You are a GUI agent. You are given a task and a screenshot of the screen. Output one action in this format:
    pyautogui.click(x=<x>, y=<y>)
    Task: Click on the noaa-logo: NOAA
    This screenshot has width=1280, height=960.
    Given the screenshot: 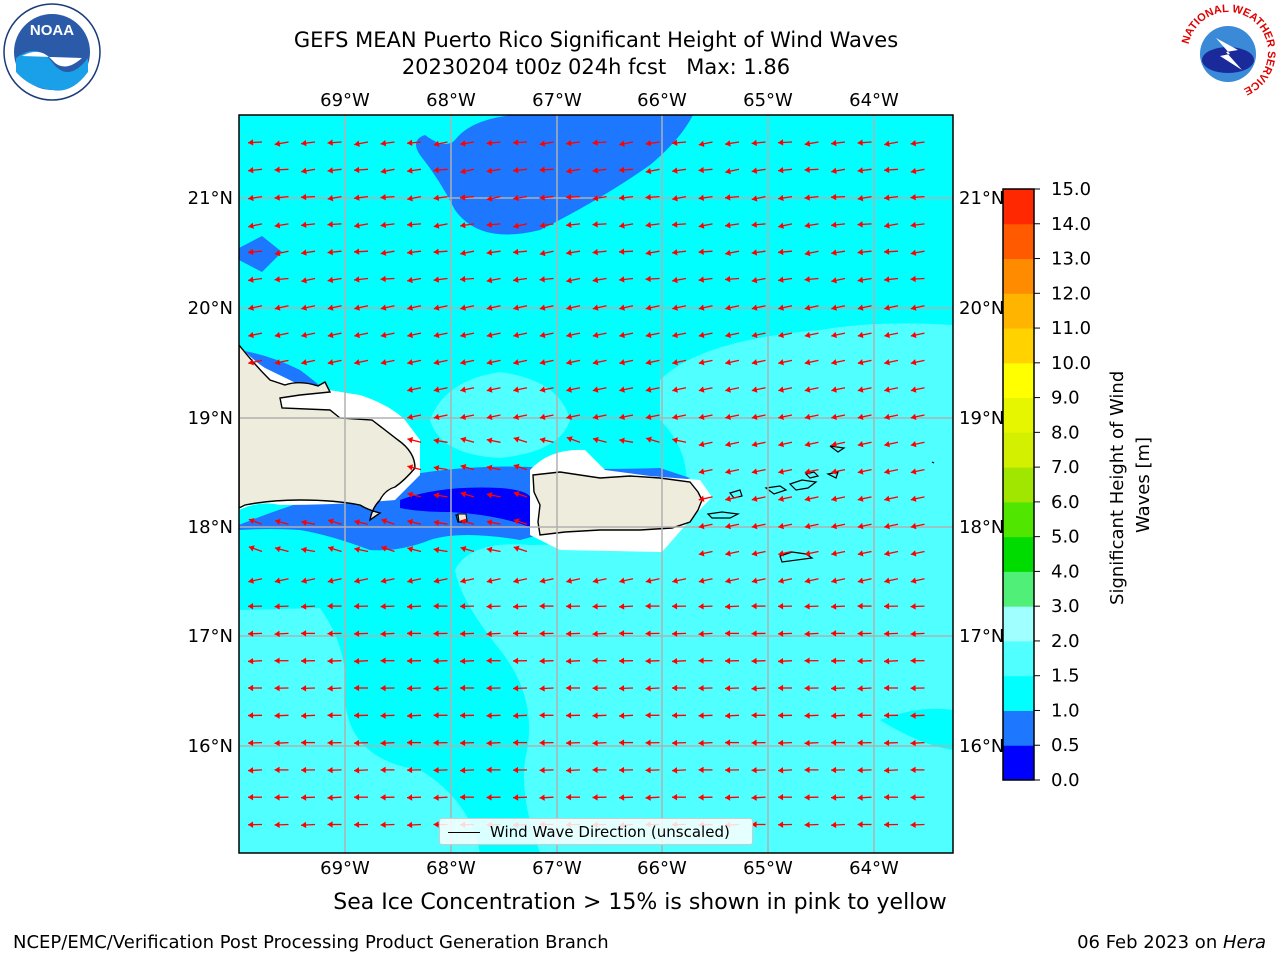 What is the action you would take?
    pyautogui.click(x=52, y=52)
    